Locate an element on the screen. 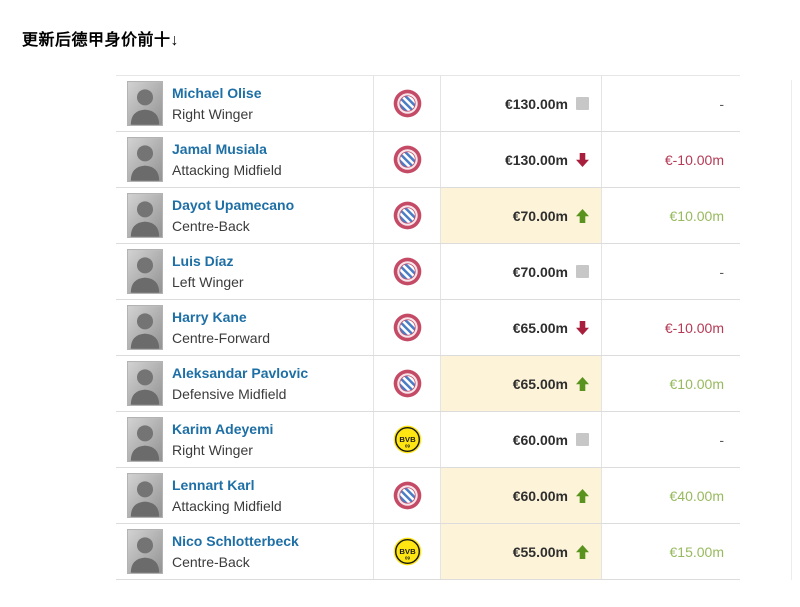 The height and width of the screenshot is (607, 800). grey-square-icon is located at coordinates (582, 271).